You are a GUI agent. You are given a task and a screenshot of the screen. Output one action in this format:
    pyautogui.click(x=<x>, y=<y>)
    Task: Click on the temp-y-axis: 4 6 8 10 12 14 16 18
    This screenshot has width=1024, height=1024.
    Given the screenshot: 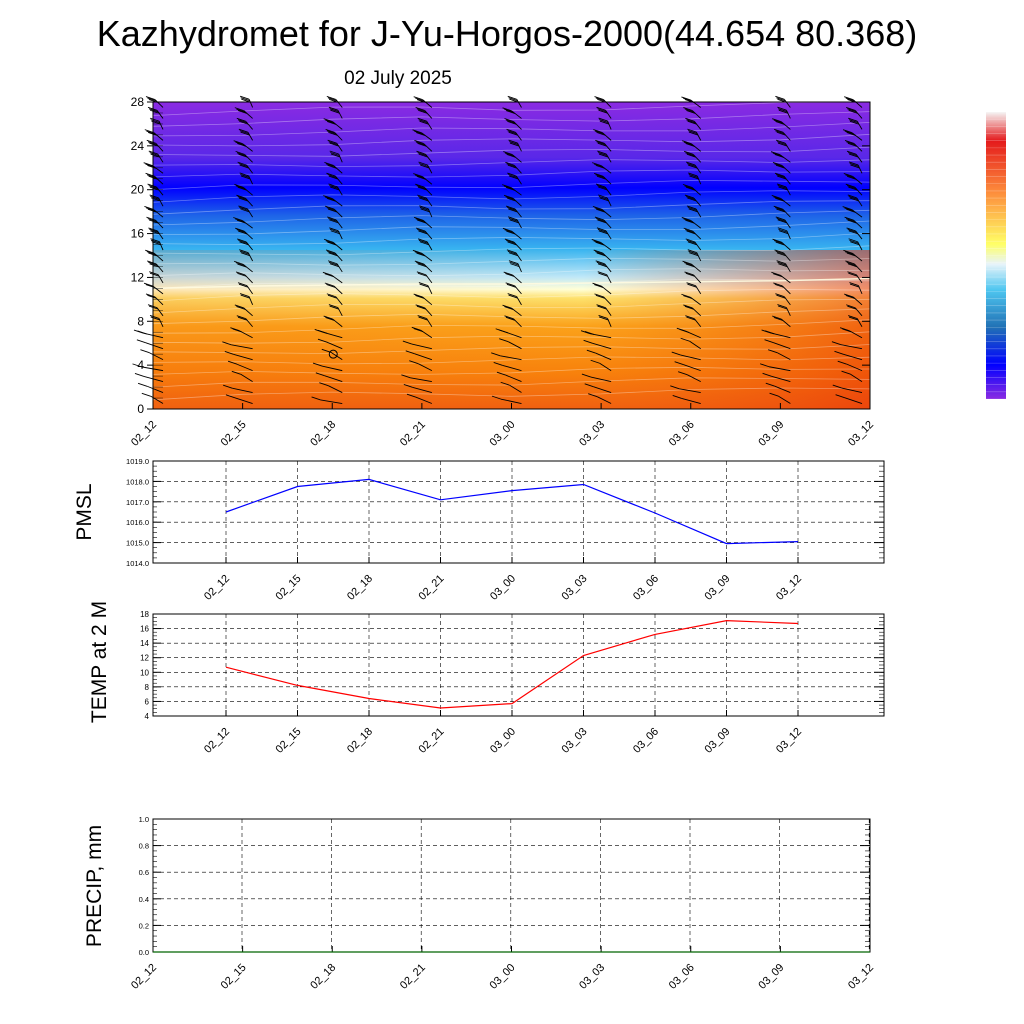 What is the action you would take?
    pyautogui.click(x=512, y=665)
    